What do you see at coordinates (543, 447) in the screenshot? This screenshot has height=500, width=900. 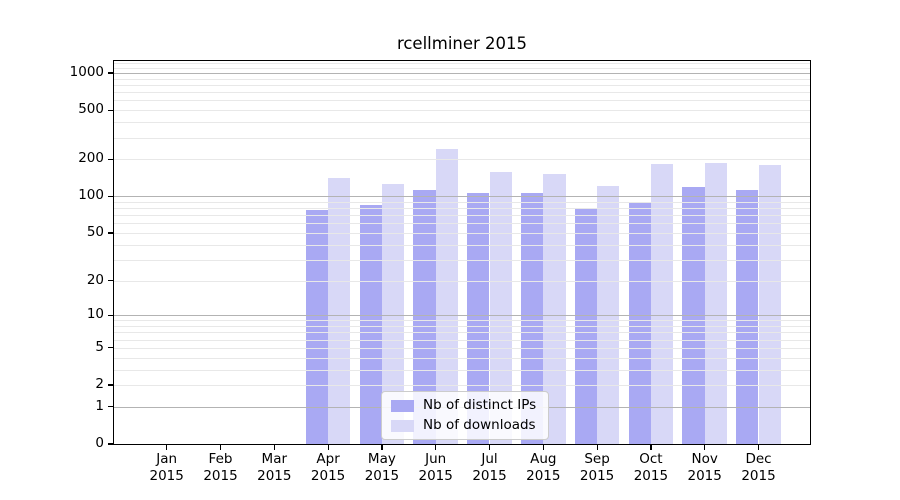 I see `x-tick-aug-2015` at bounding box center [543, 447].